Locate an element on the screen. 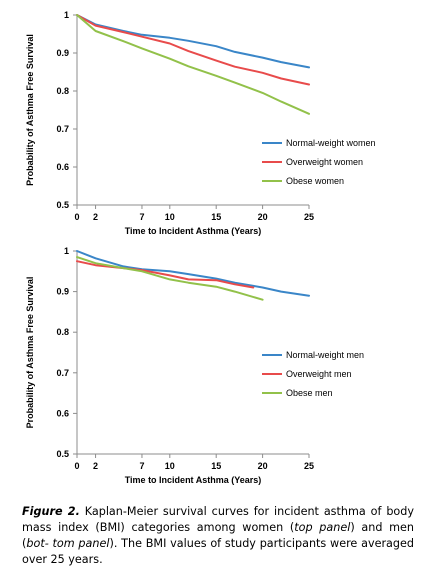 The height and width of the screenshot is (574, 424). caption-italic-1: top panel is located at coordinates (322, 527).